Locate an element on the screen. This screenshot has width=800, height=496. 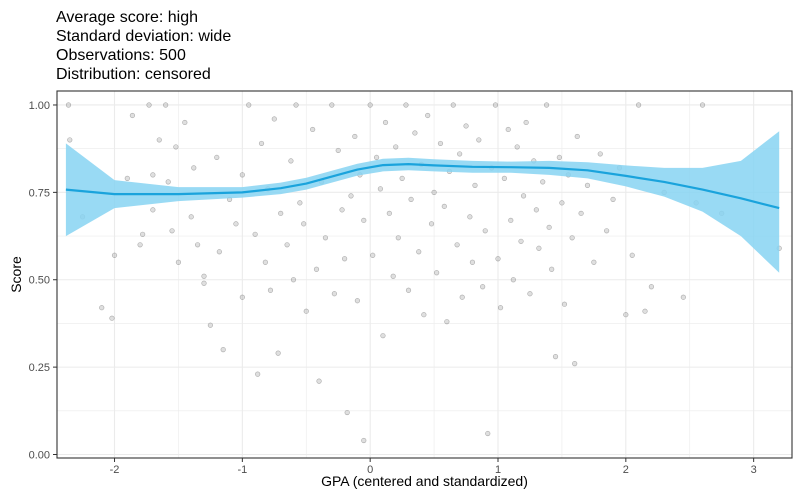
x-tick-label: -2 is located at coordinates (115, 470).